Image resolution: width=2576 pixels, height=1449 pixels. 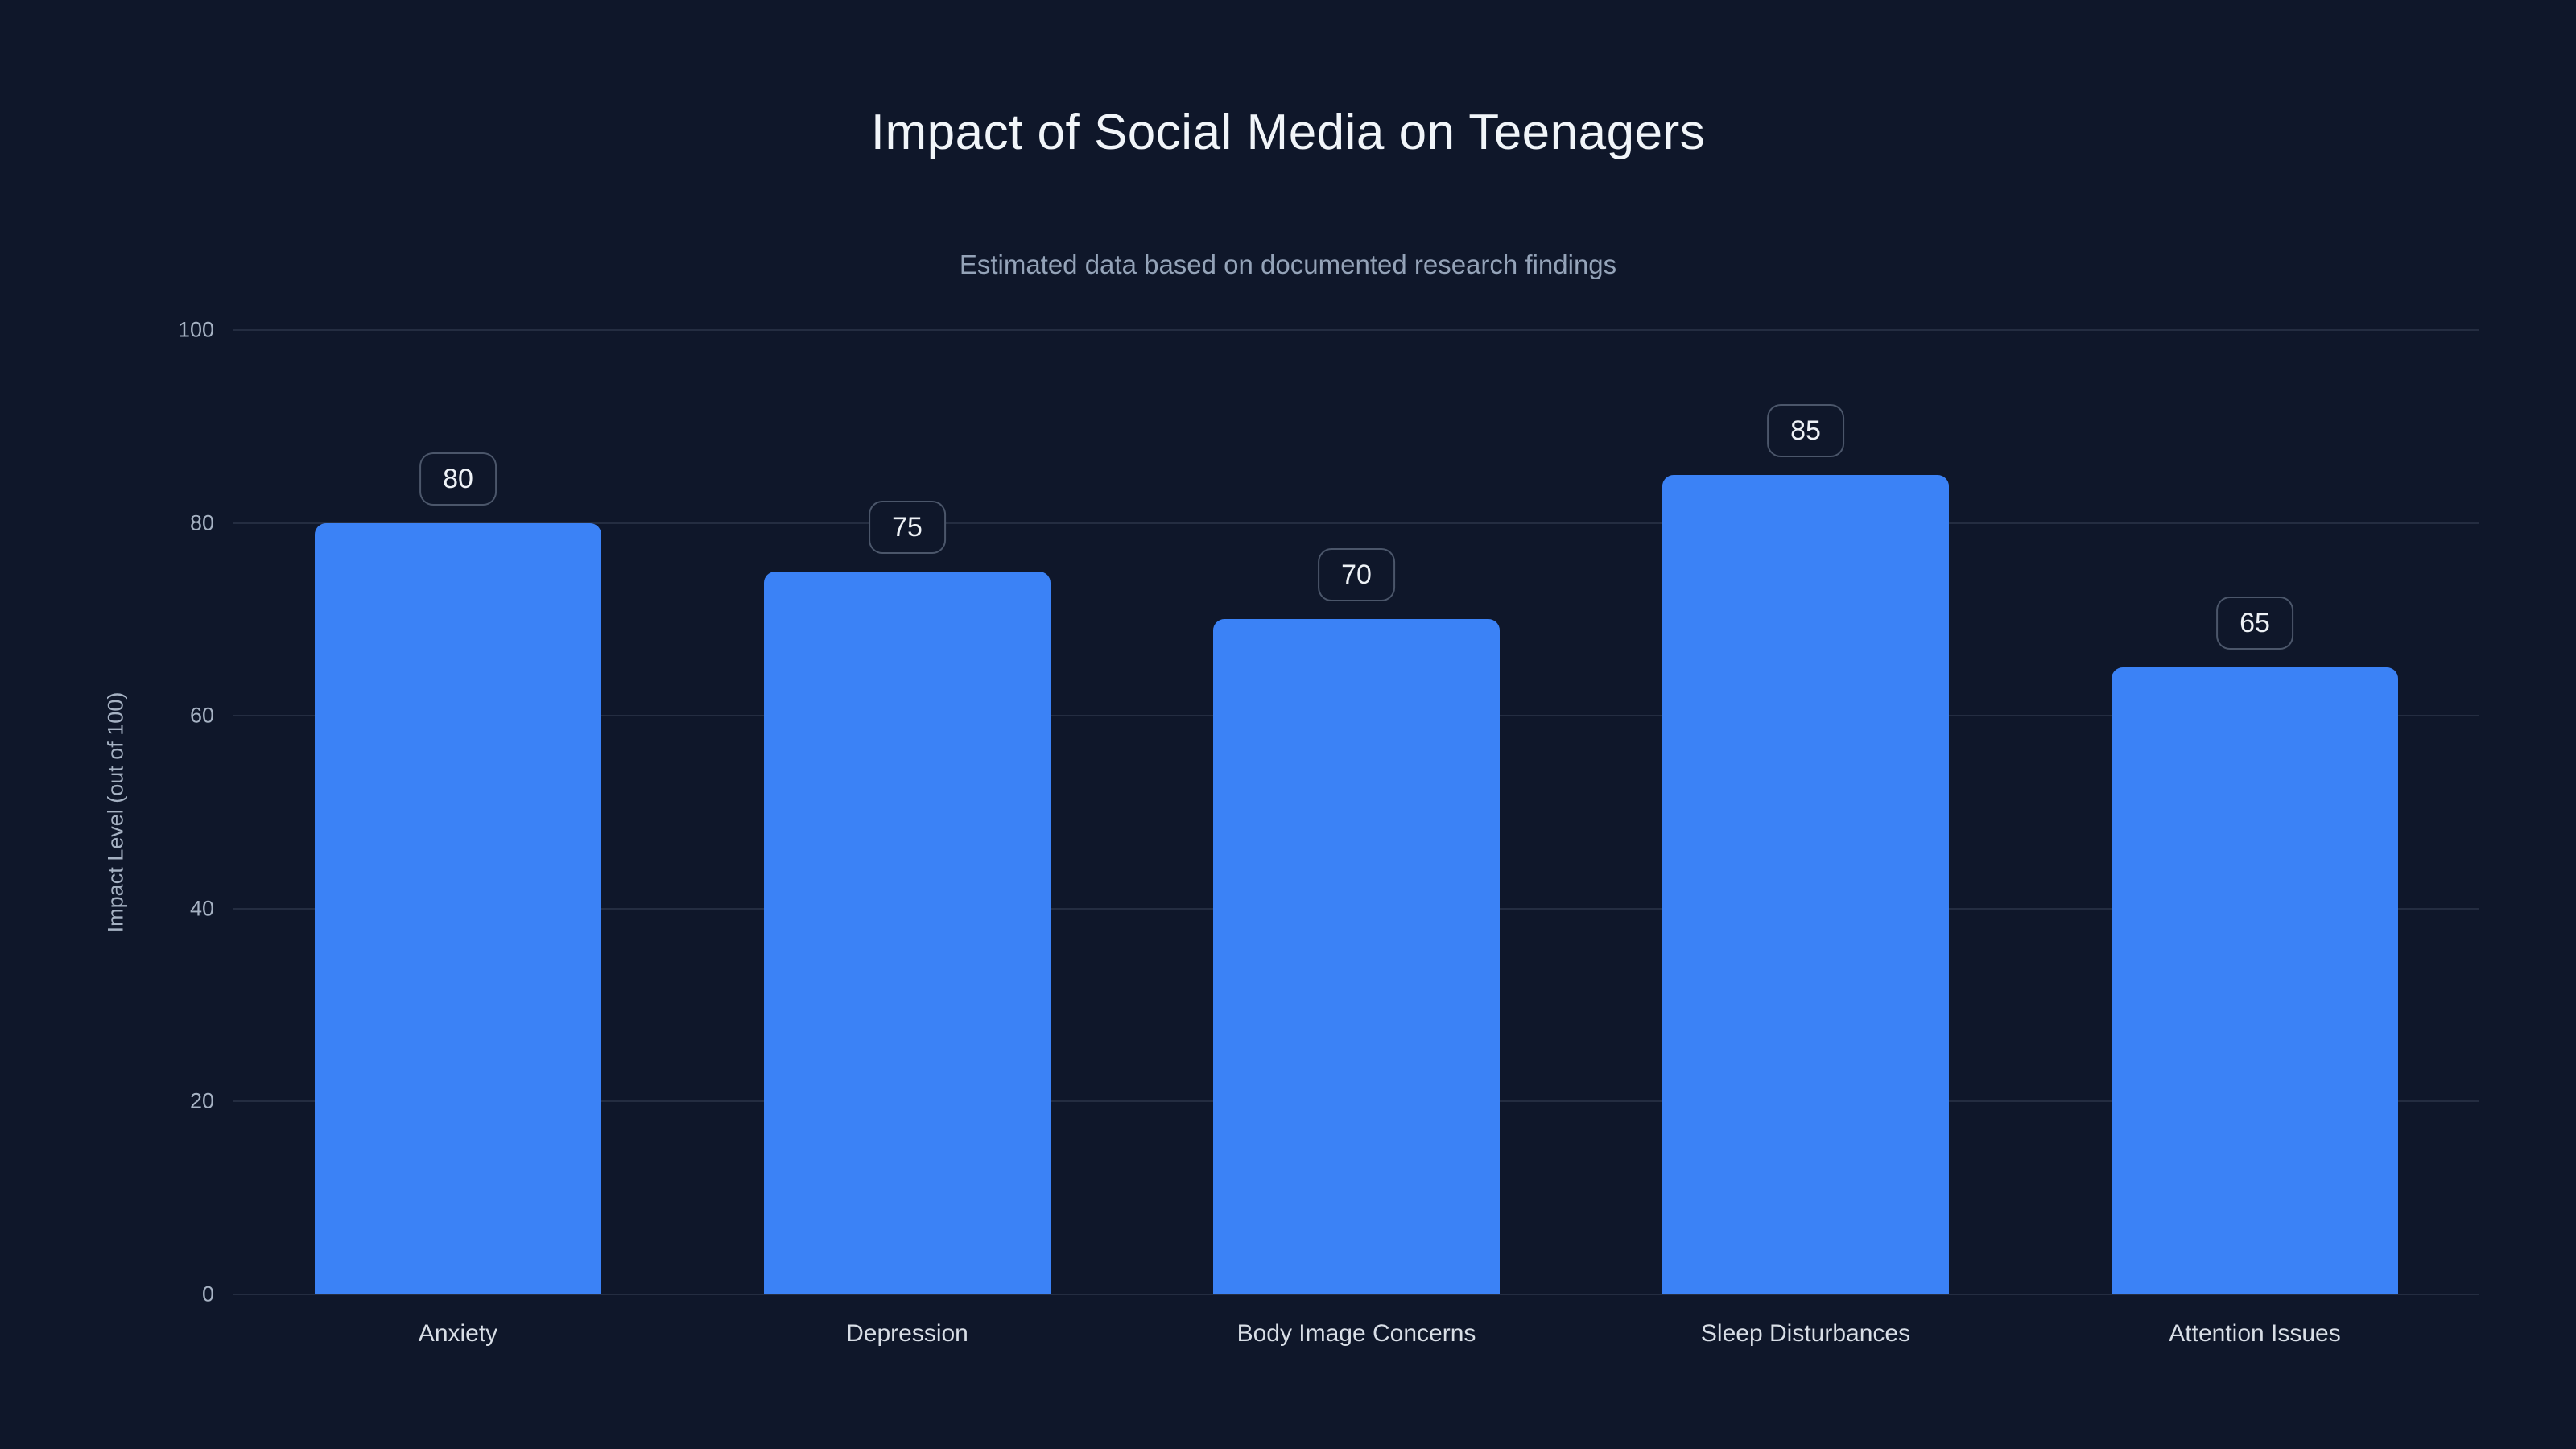 I want to click on bar-anxiety, so click(x=458, y=908).